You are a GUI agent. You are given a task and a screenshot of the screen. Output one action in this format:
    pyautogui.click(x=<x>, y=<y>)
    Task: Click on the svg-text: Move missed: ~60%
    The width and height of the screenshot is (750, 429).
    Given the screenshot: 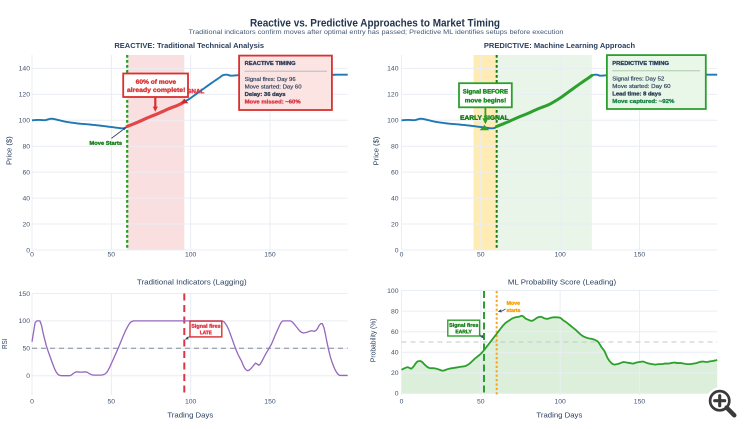 What is the action you would take?
    pyautogui.click(x=273, y=103)
    